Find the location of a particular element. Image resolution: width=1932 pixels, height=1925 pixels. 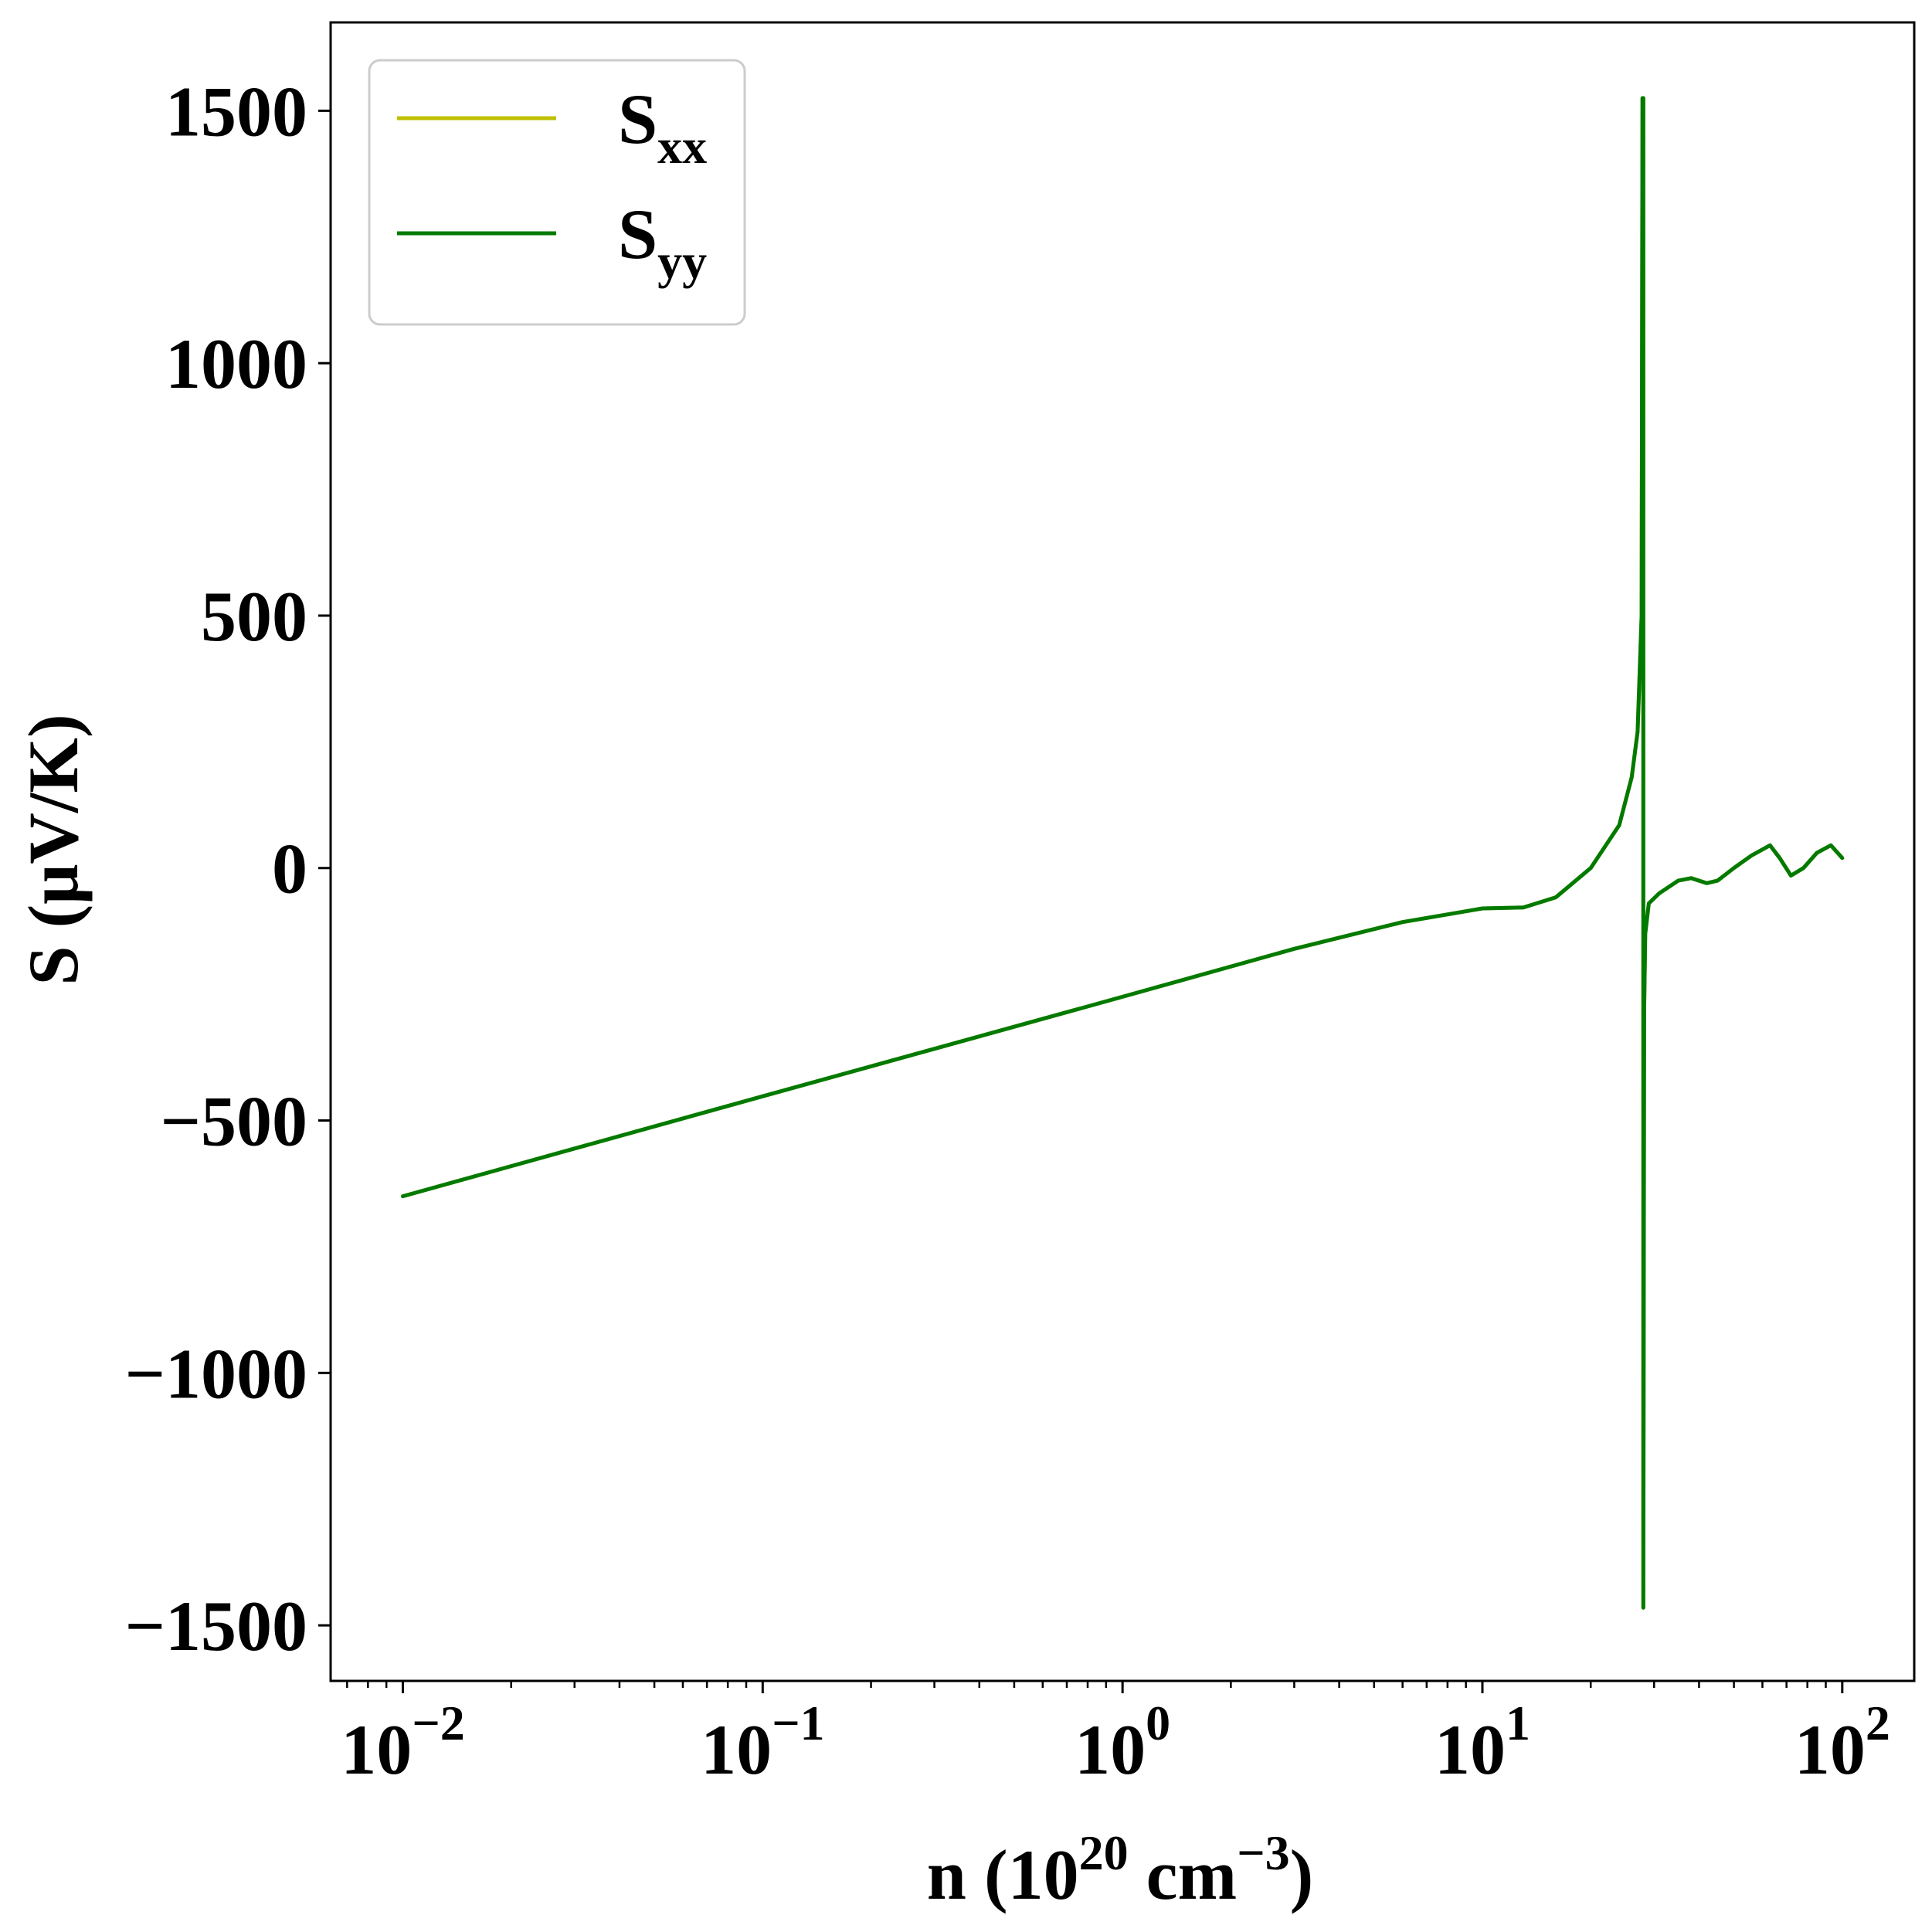

y-axis-label: S (μV/K) is located at coordinates (54, 849).